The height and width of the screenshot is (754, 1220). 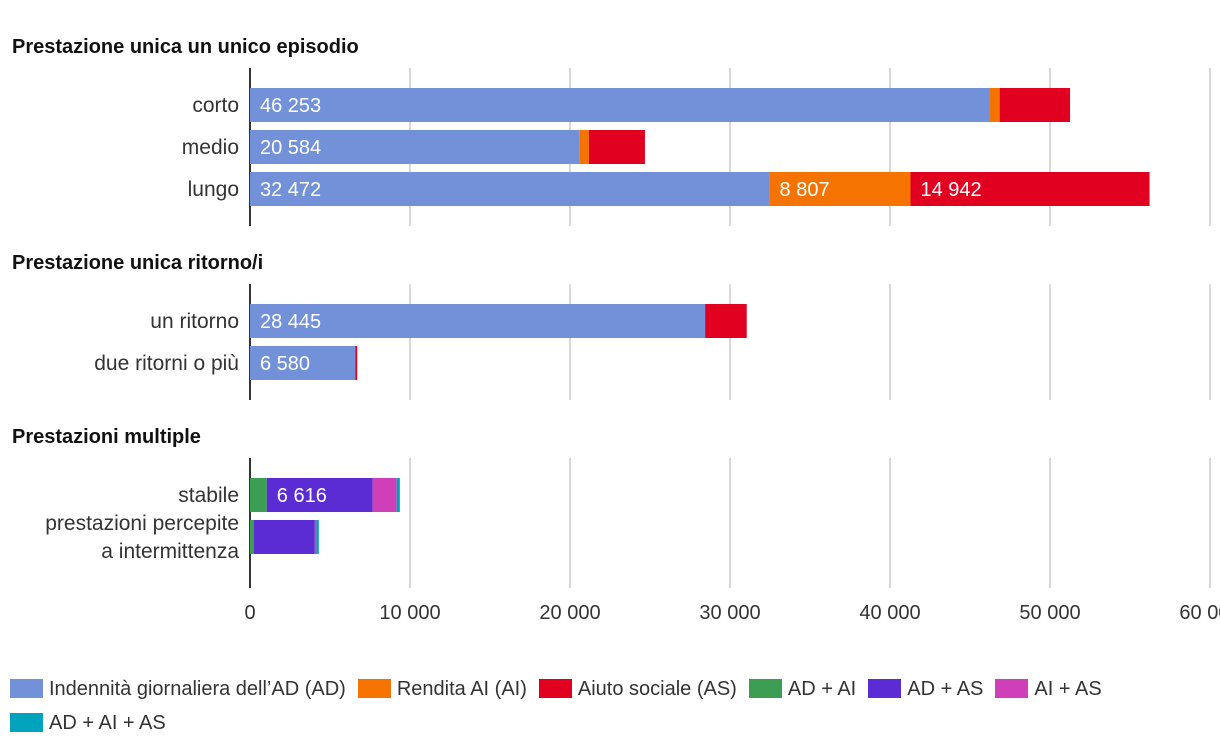 What do you see at coordinates (290, 148) in the screenshot?
I see `data-label: 20 584` at bounding box center [290, 148].